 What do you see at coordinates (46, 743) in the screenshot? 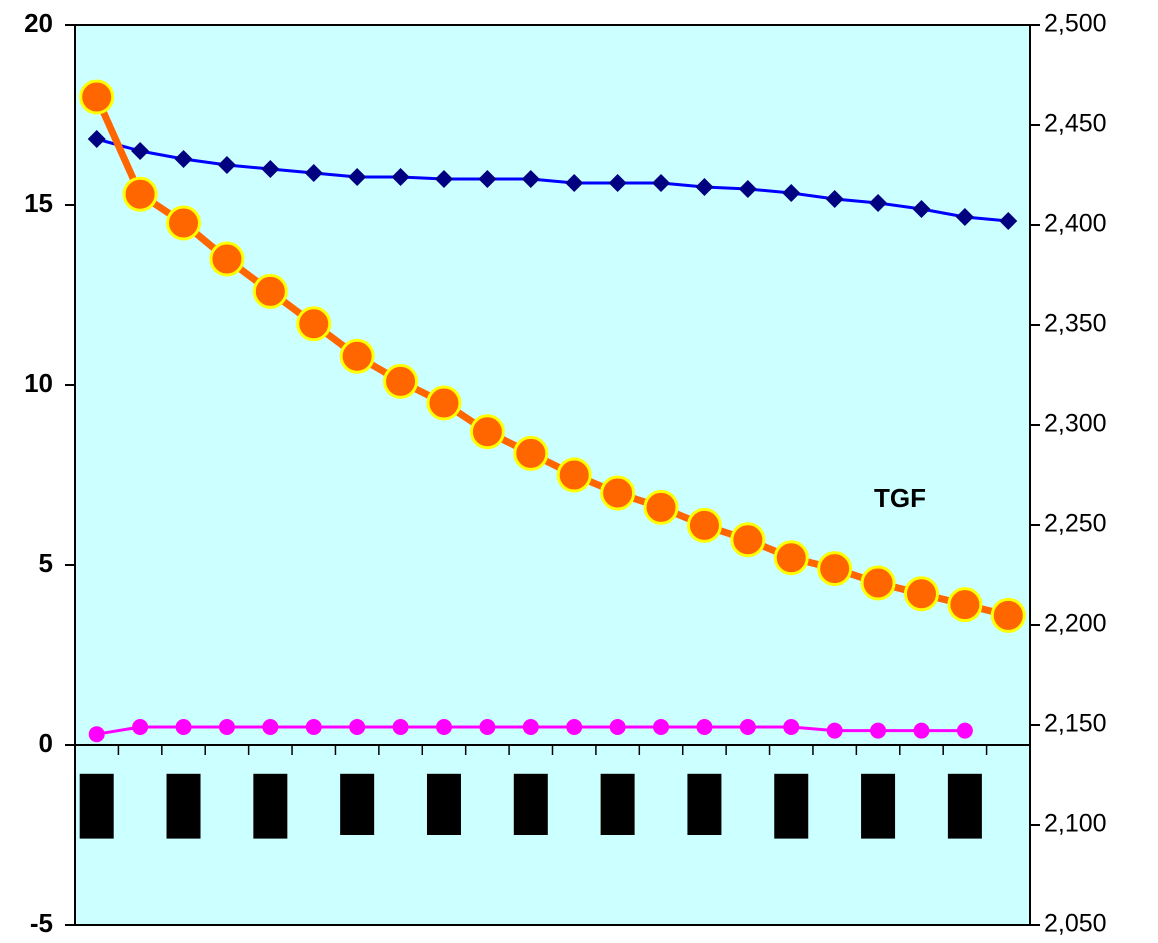
I see `y-tick-label: 0` at bounding box center [46, 743].